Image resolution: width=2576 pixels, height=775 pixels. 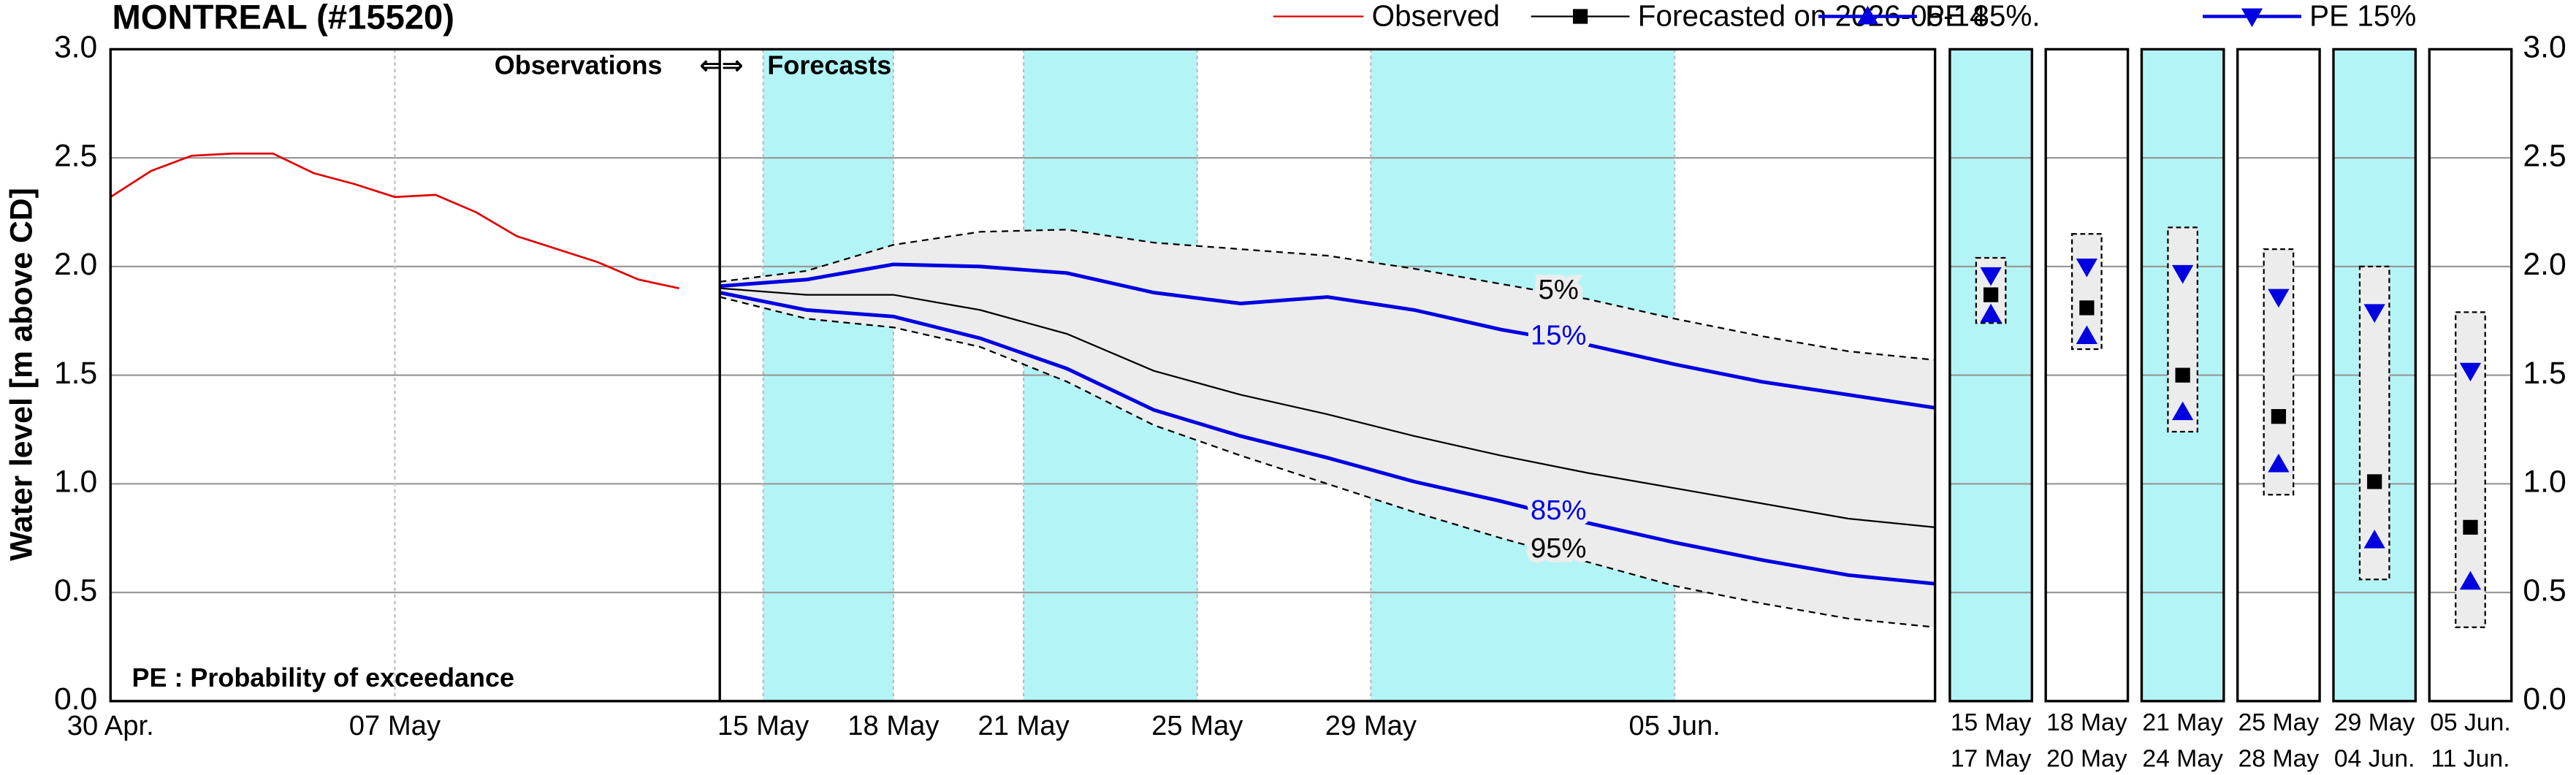 I want to click on y2-tick-label: 1.5, so click(x=2545, y=373).